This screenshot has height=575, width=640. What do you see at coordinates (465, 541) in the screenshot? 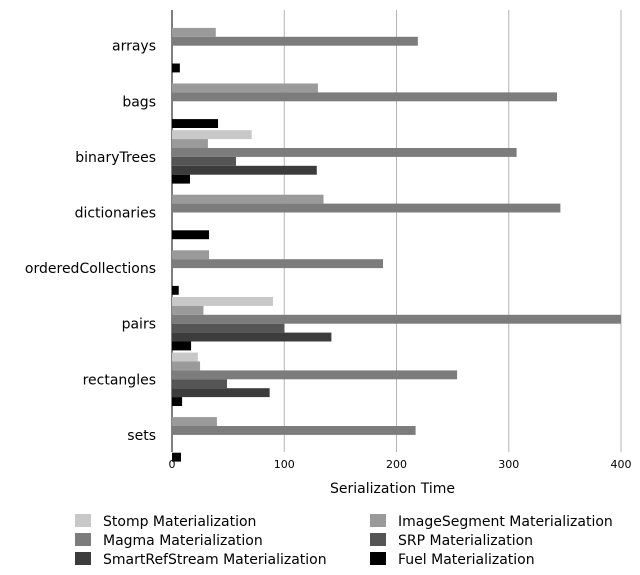
I see `legend-label: SRP Materialization` at bounding box center [465, 541].